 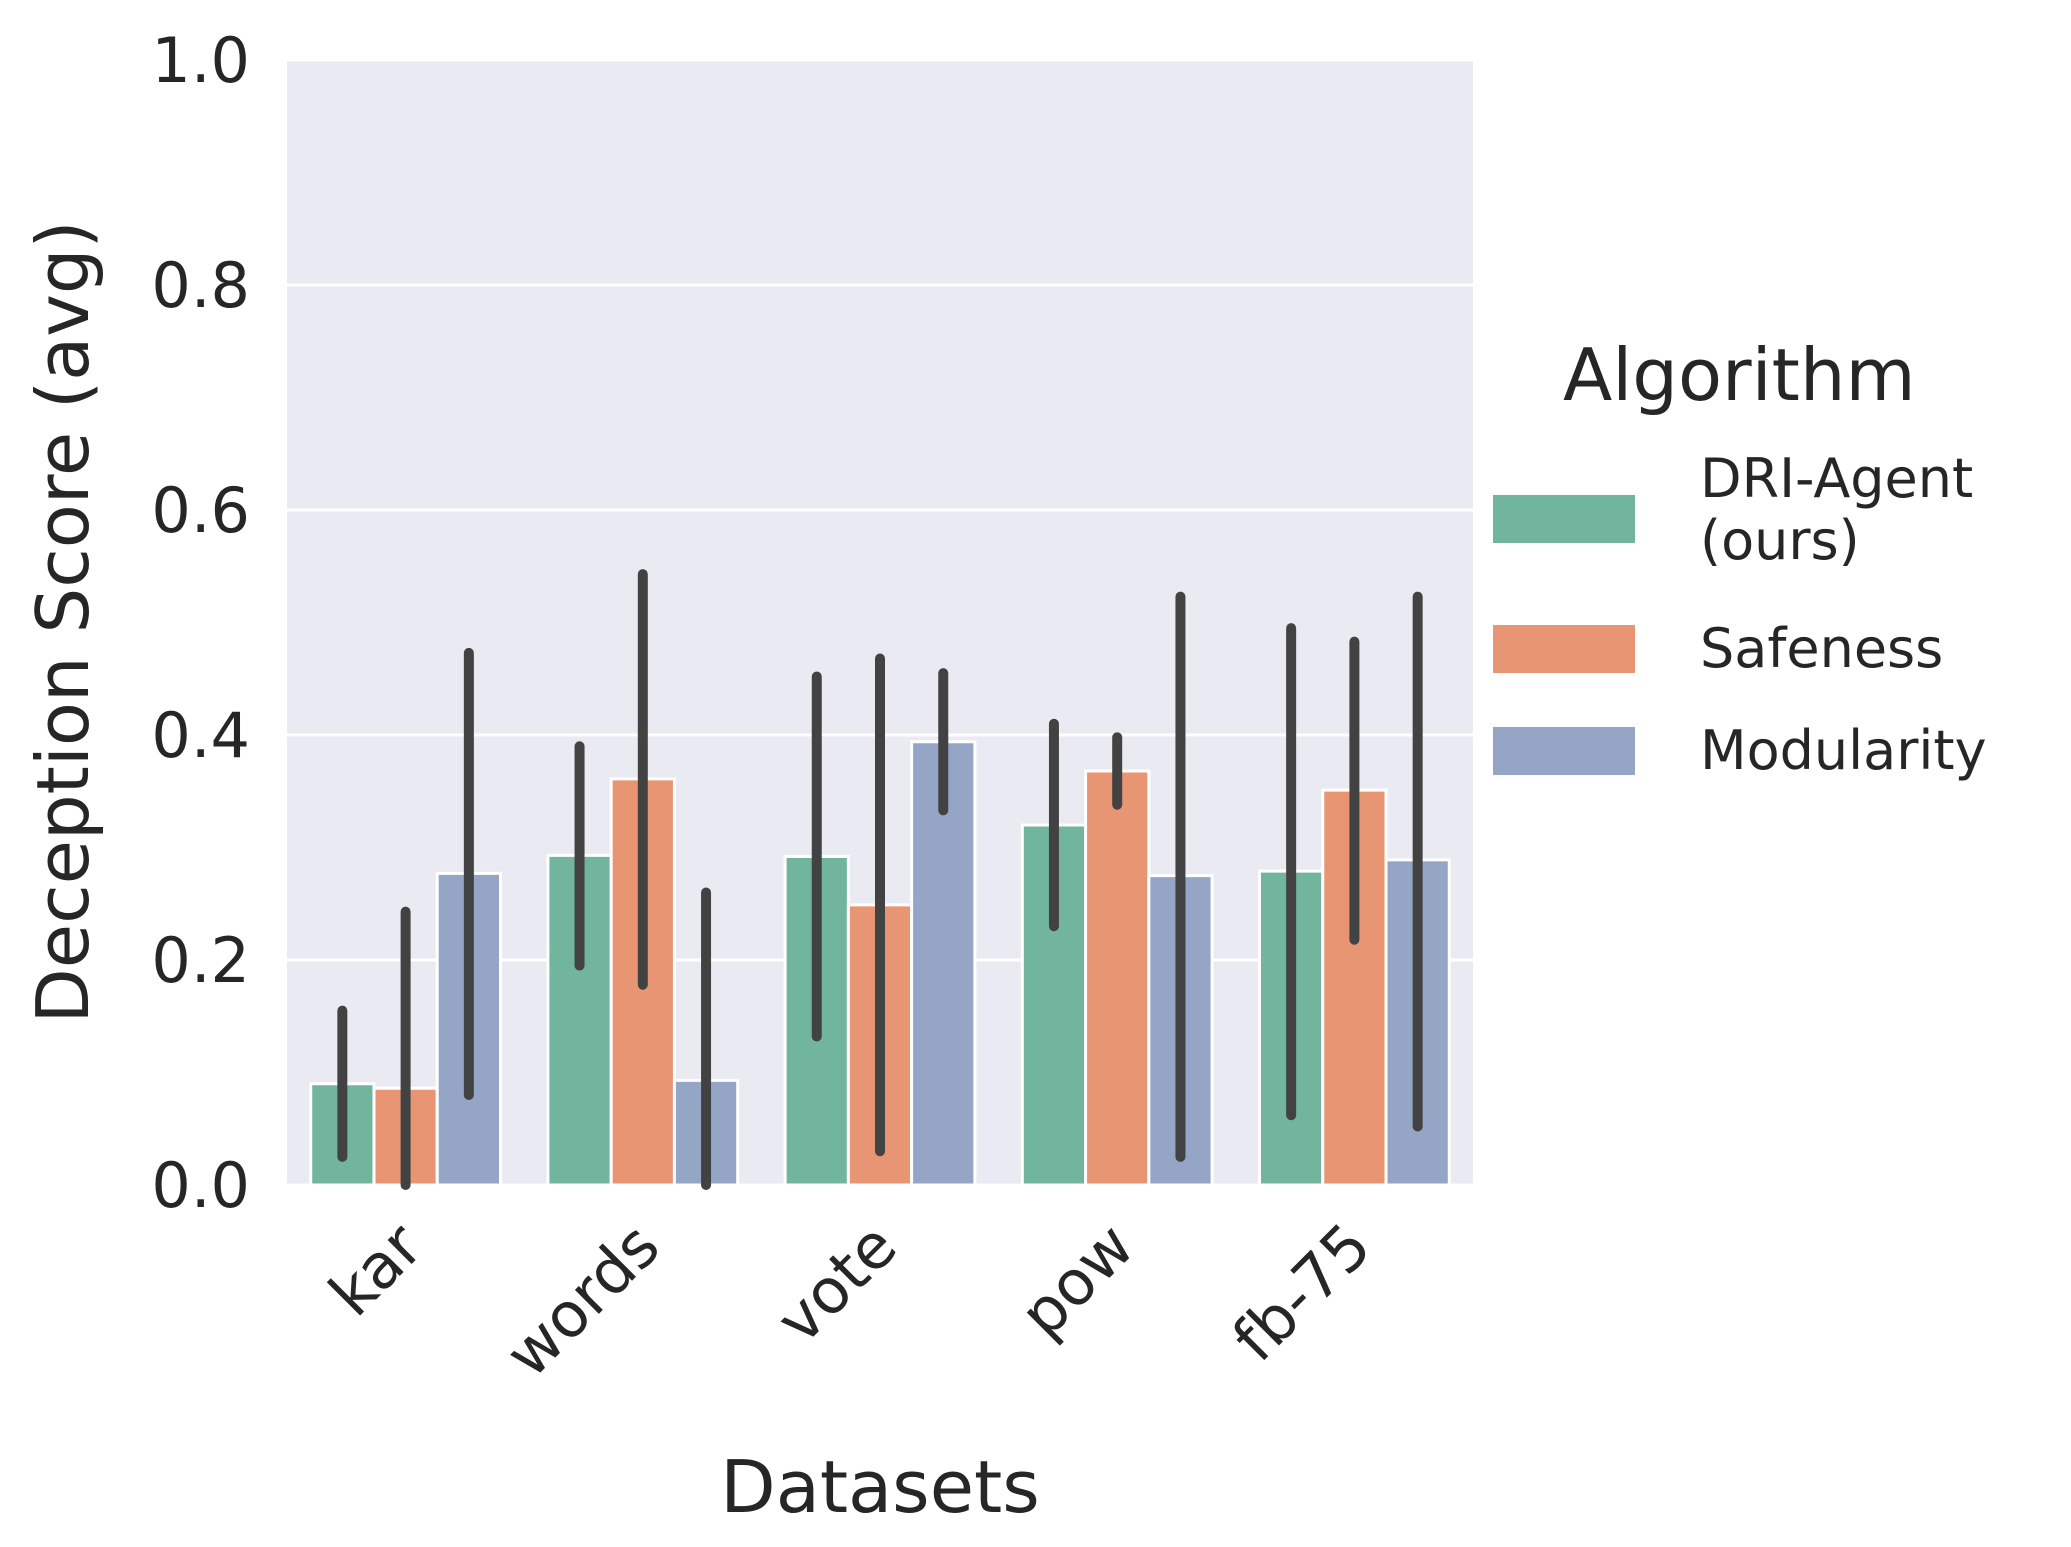 I want to click on x-tick-label: fb-75, so click(x=1302, y=1292).